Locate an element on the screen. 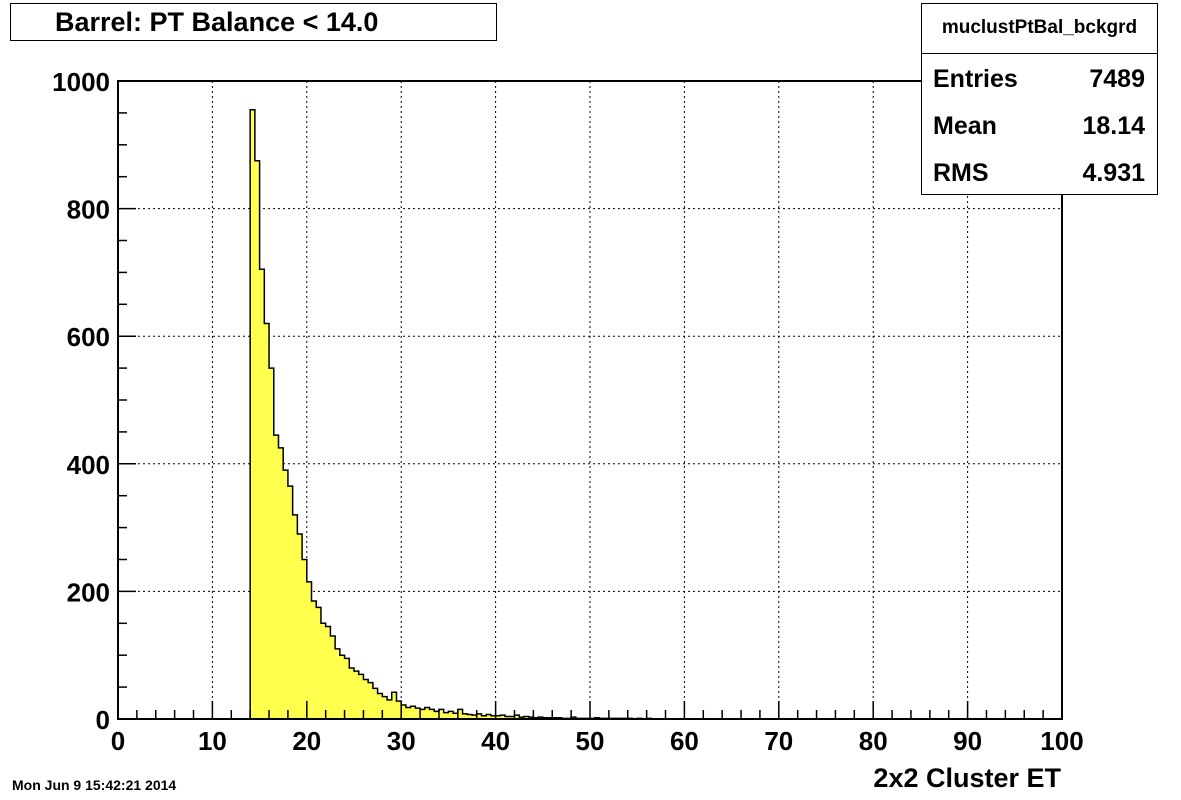  stats-value-mean: 18.14 is located at coordinates (1113, 126).